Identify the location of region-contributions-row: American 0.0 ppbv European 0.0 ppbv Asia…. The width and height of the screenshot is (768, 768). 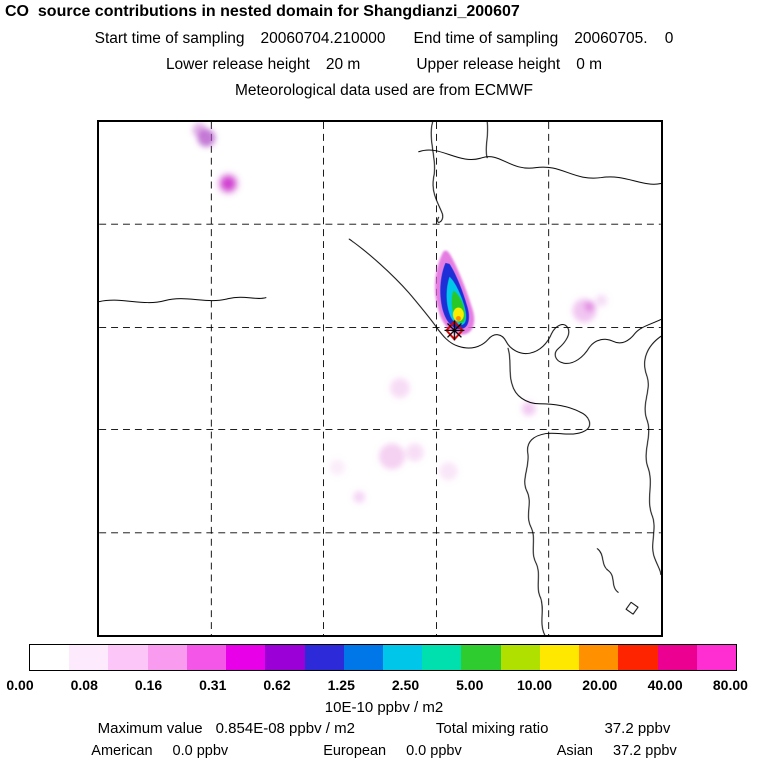
(384, 751).